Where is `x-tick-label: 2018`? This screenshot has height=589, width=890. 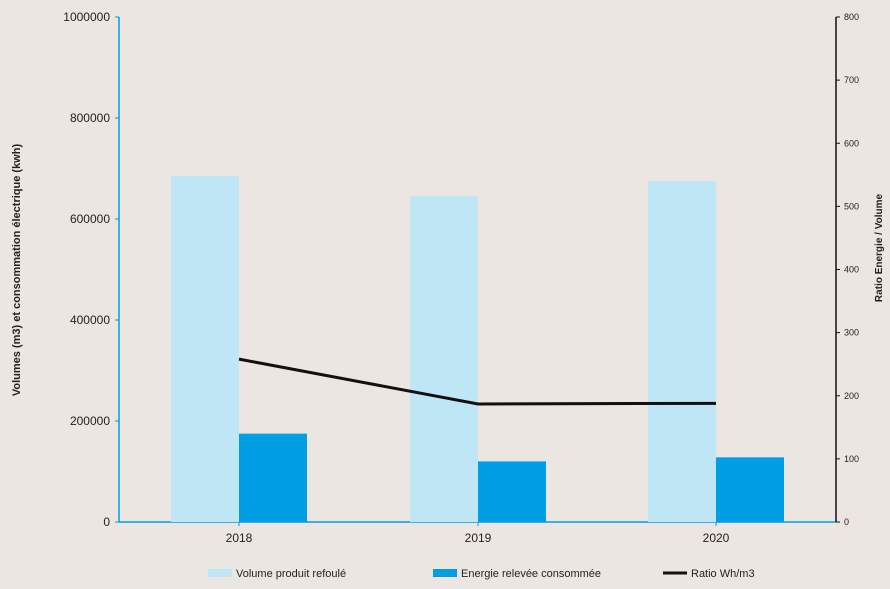
x-tick-label: 2018 is located at coordinates (239, 538).